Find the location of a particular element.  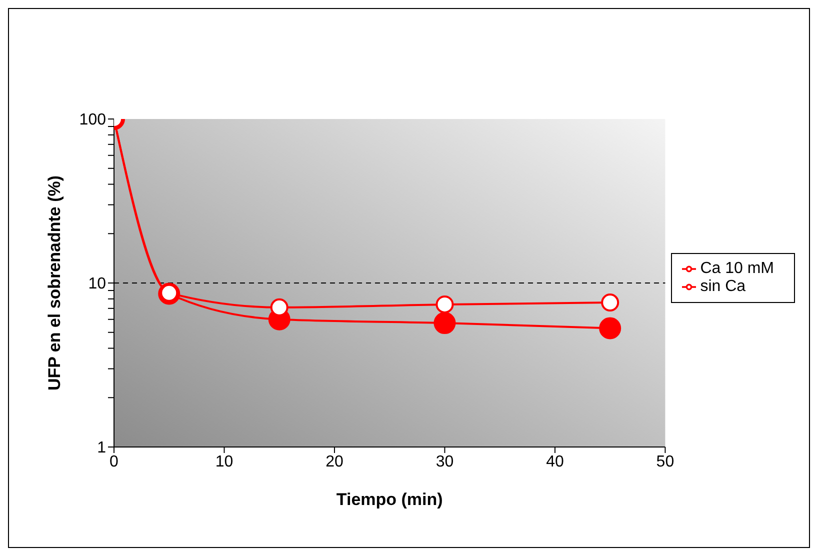

x-tick-label: 50 is located at coordinates (665, 461).